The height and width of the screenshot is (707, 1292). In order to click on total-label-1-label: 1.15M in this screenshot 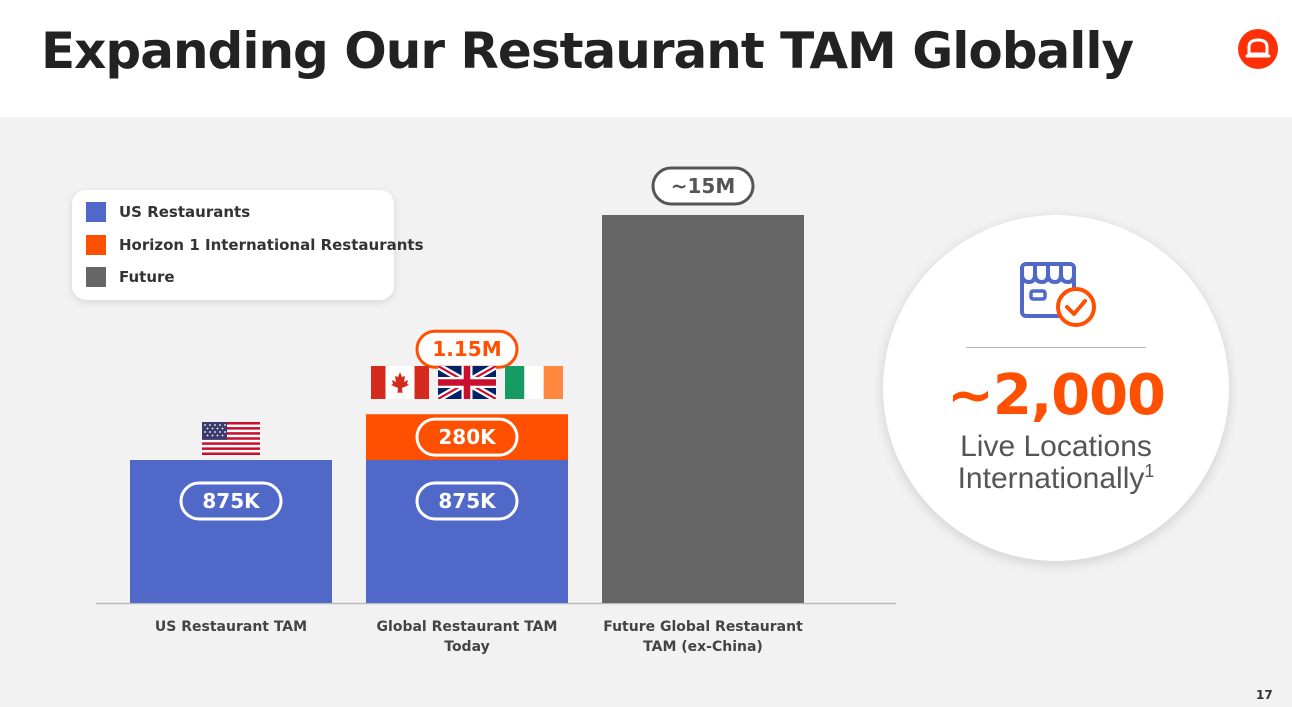, I will do `click(466, 349)`.